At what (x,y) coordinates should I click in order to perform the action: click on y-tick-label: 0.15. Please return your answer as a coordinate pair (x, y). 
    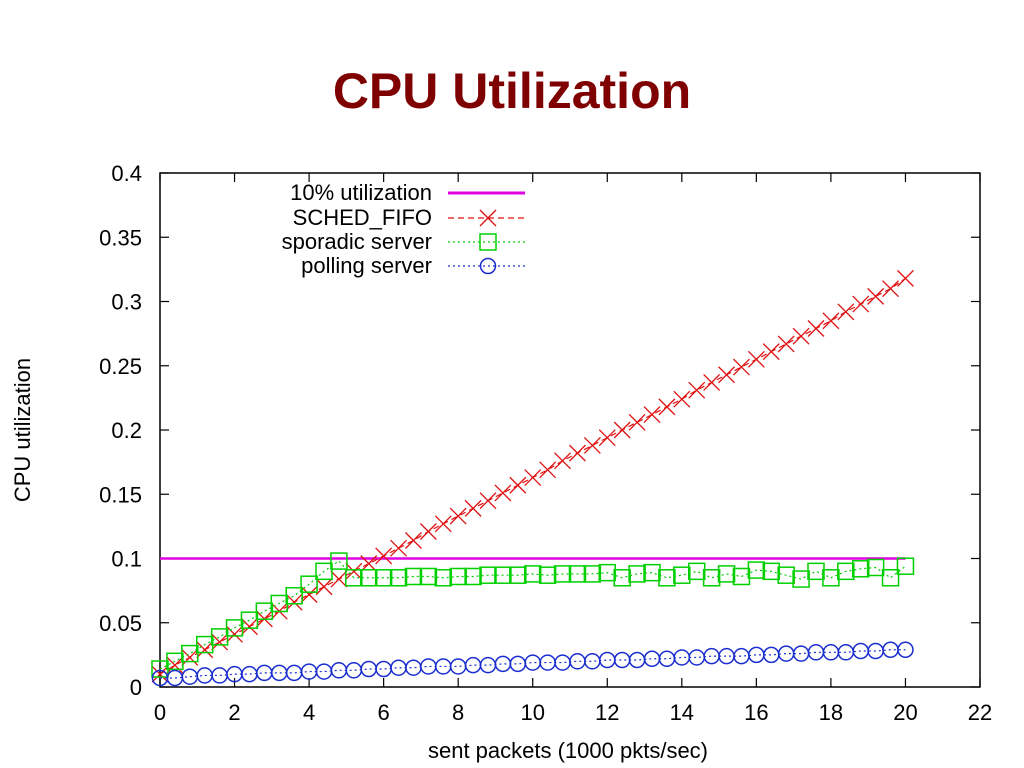
    Looking at the image, I should click on (120, 494).